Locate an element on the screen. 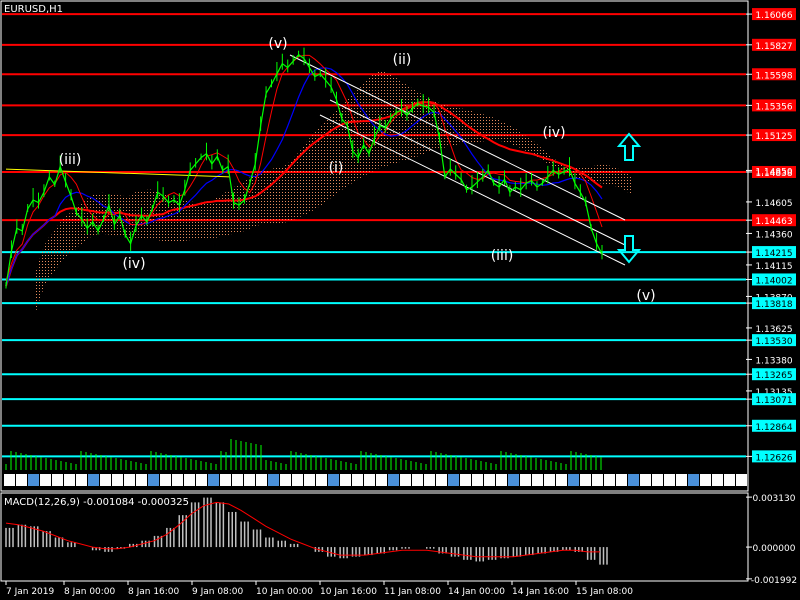  price-label-2: 1.15598 is located at coordinates (773, 76).